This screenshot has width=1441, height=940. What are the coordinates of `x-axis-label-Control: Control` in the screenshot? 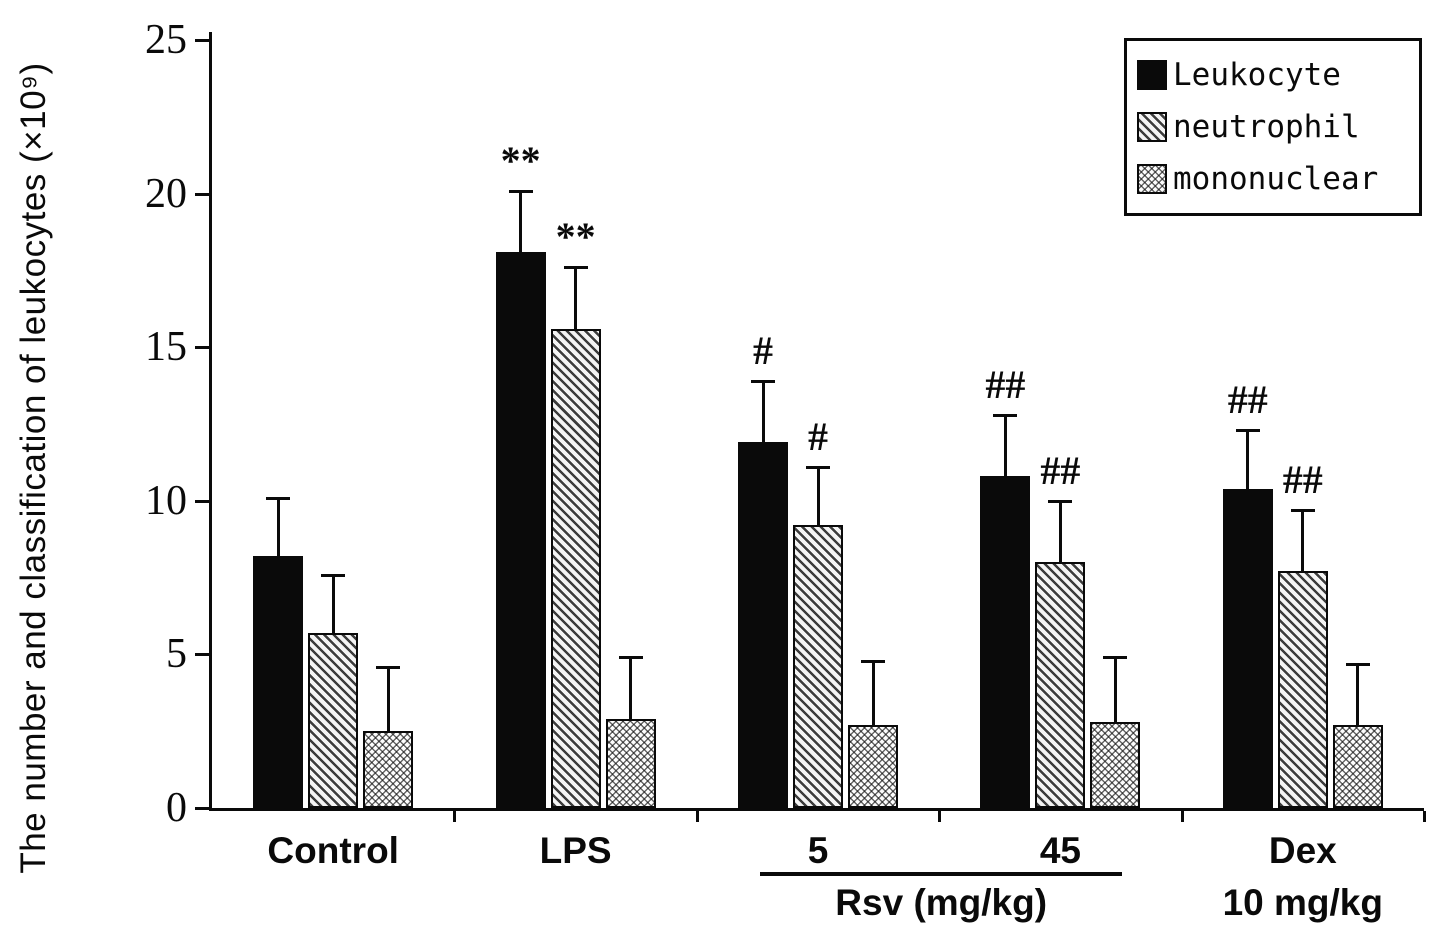 It's located at (333, 850).